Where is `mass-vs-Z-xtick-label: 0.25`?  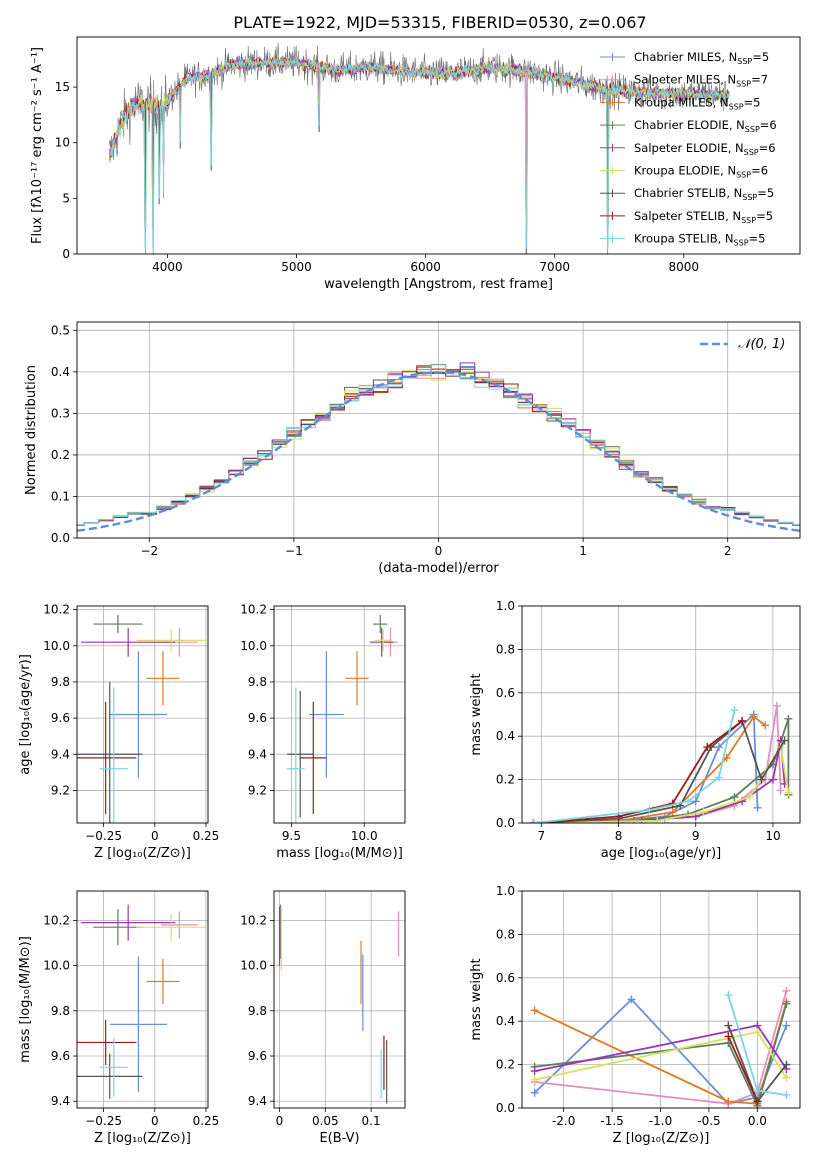
mass-vs-Z-xtick-label: 0.25 is located at coordinates (206, 1121).